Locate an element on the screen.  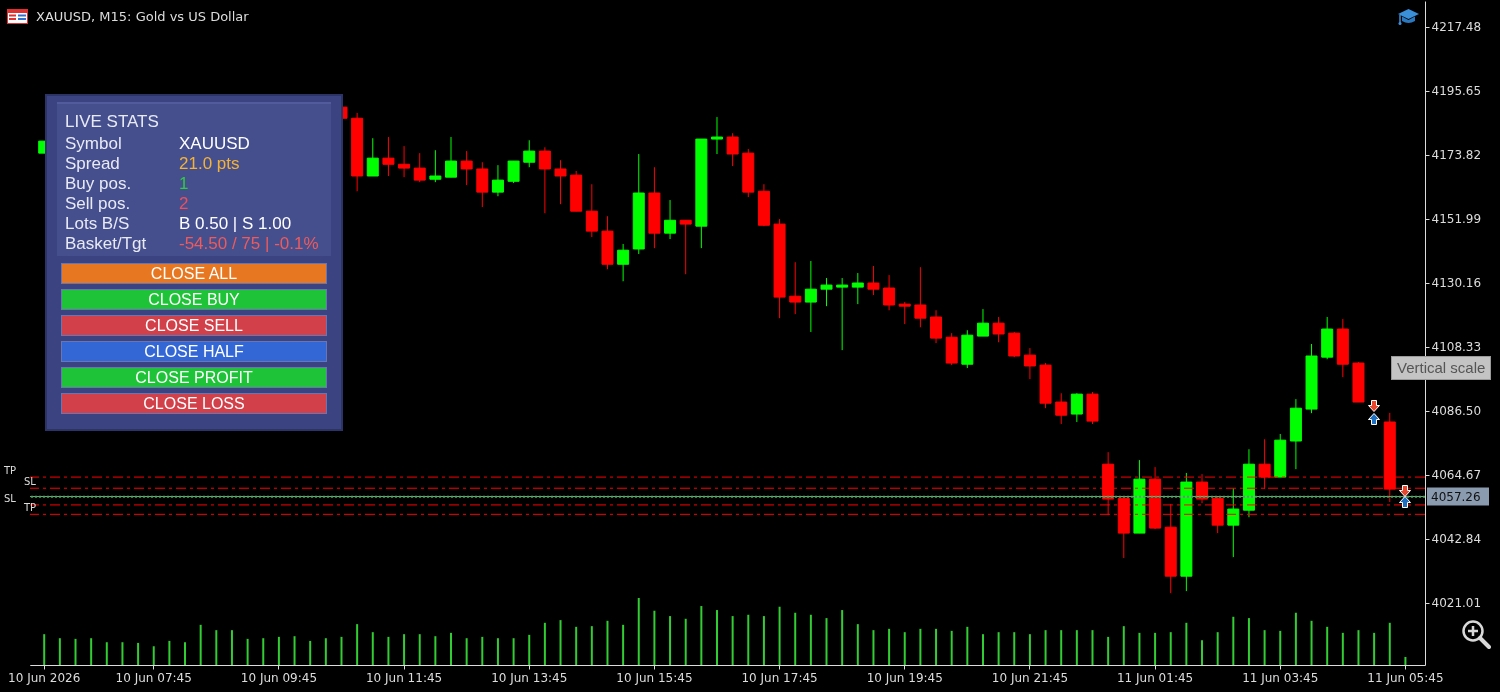
annotation: CLOSE ALL is located at coordinates (194, 273).